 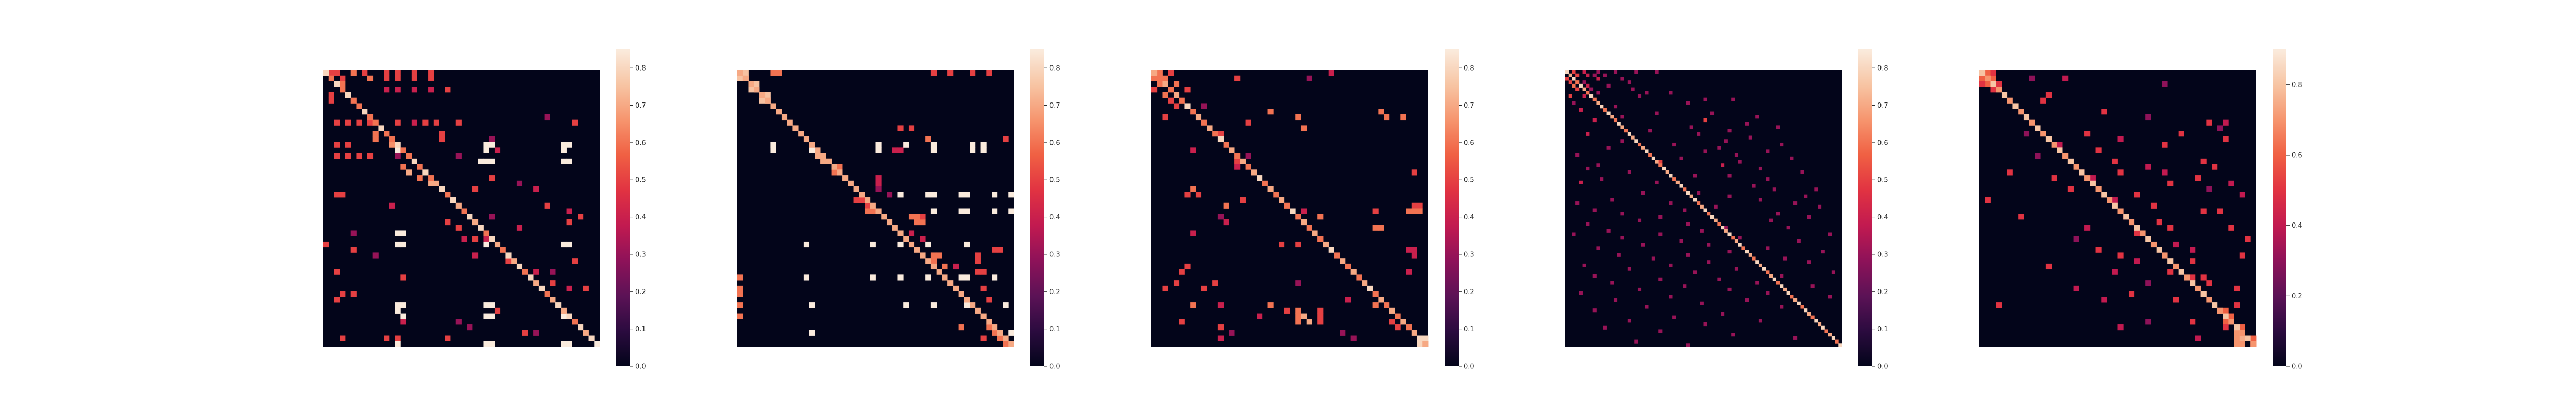 I want to click on colorbar-tick-label: 0.4, so click(x=640, y=217).